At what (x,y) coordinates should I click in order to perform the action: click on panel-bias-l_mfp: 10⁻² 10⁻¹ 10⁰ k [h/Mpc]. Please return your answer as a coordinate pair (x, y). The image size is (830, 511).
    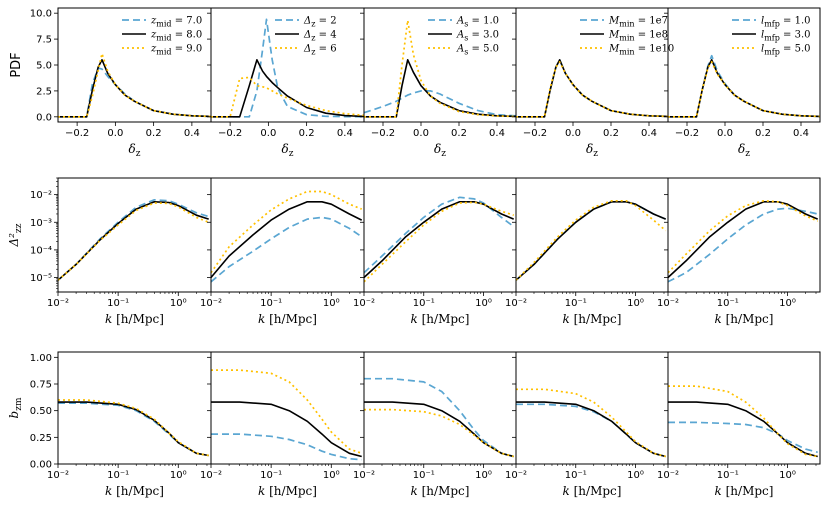
    Looking at the image, I should click on (739, 424).